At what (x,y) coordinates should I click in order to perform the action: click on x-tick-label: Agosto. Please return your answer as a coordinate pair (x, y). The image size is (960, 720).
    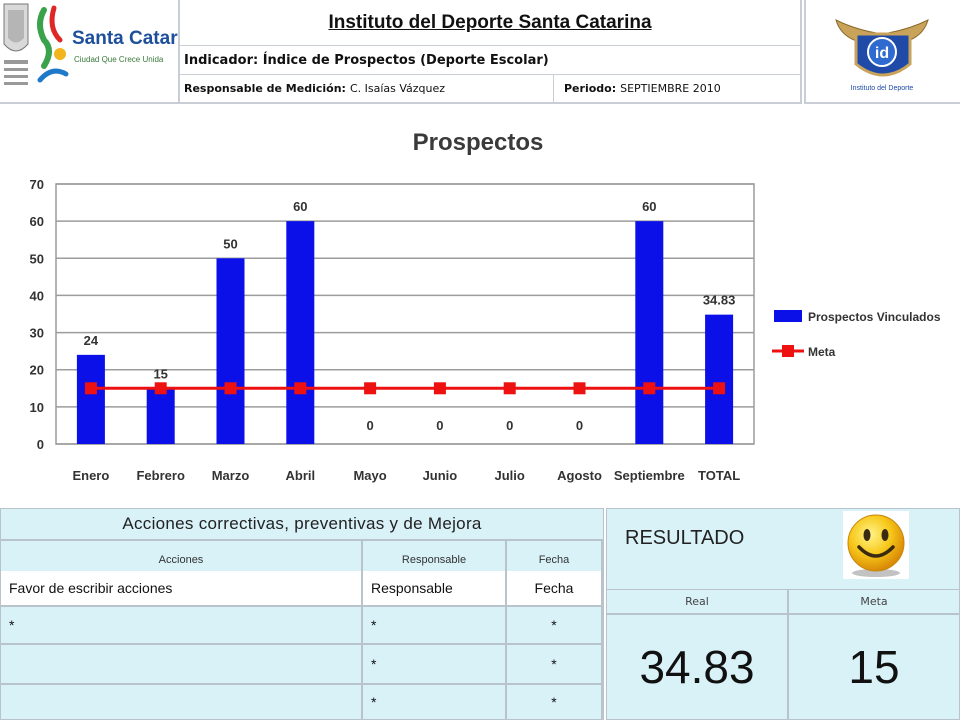
    Looking at the image, I should click on (579, 475).